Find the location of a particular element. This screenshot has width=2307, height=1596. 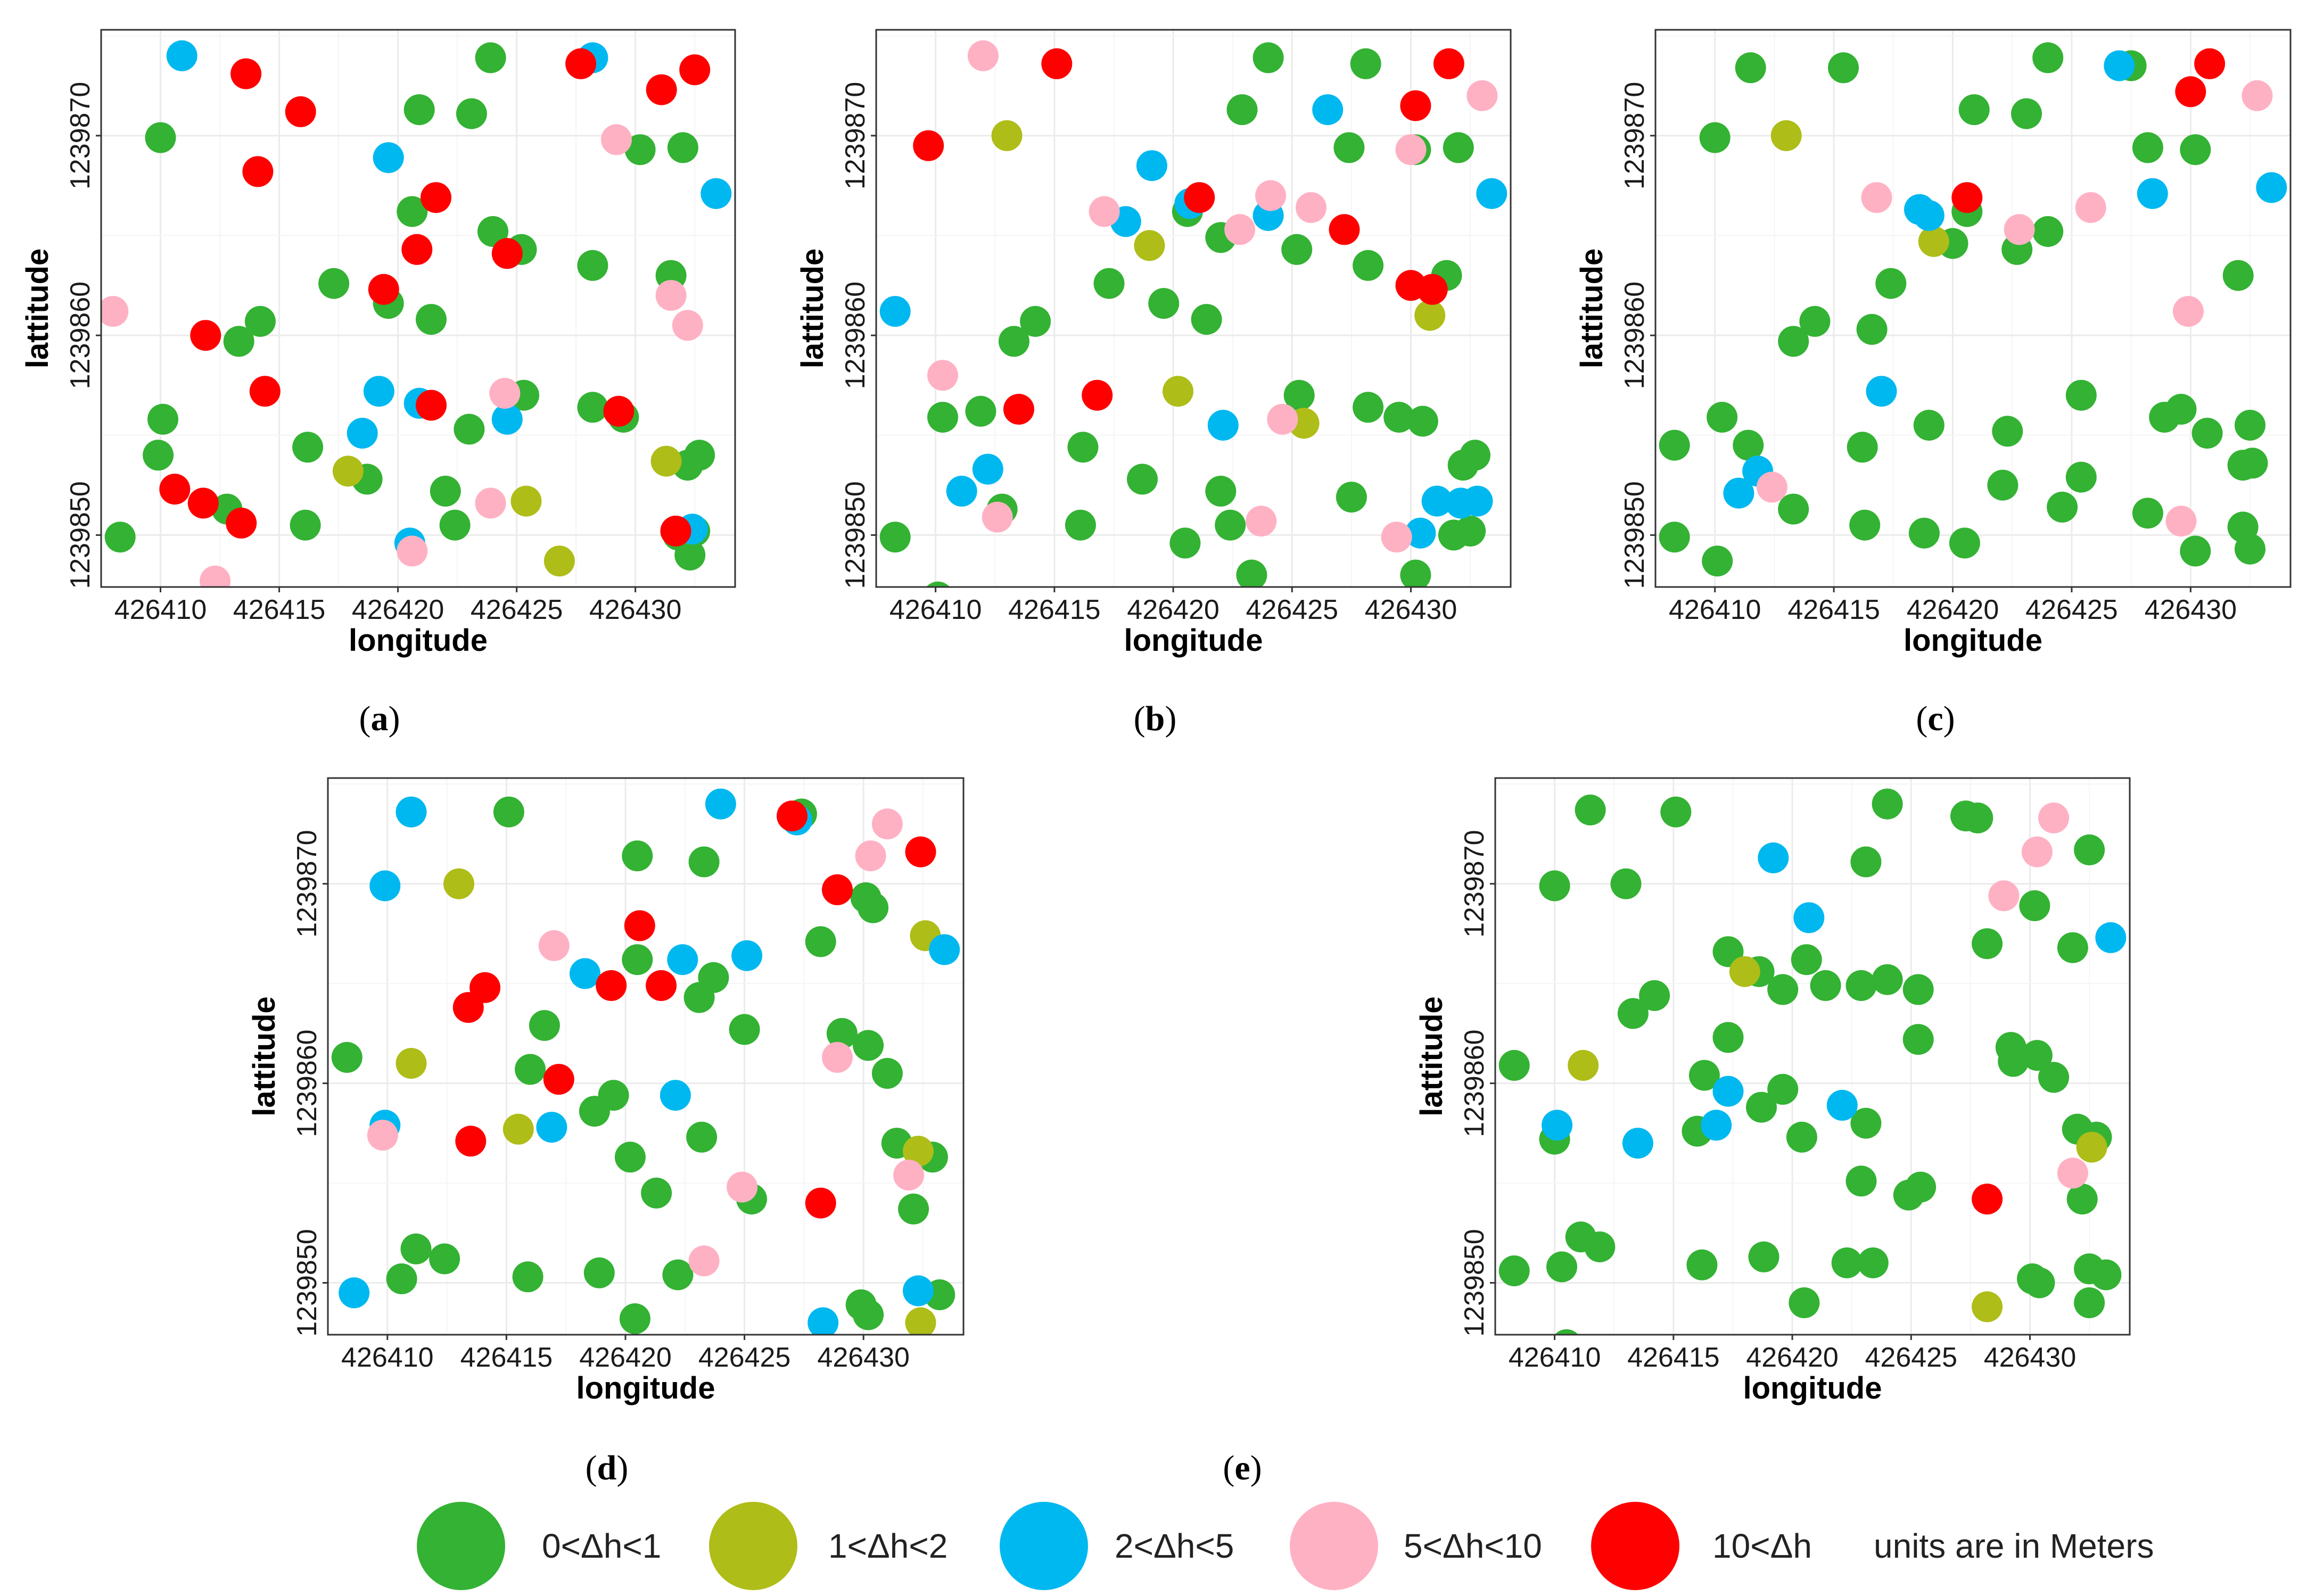

y-tick-label: 1239870 is located at coordinates (1474, 883).